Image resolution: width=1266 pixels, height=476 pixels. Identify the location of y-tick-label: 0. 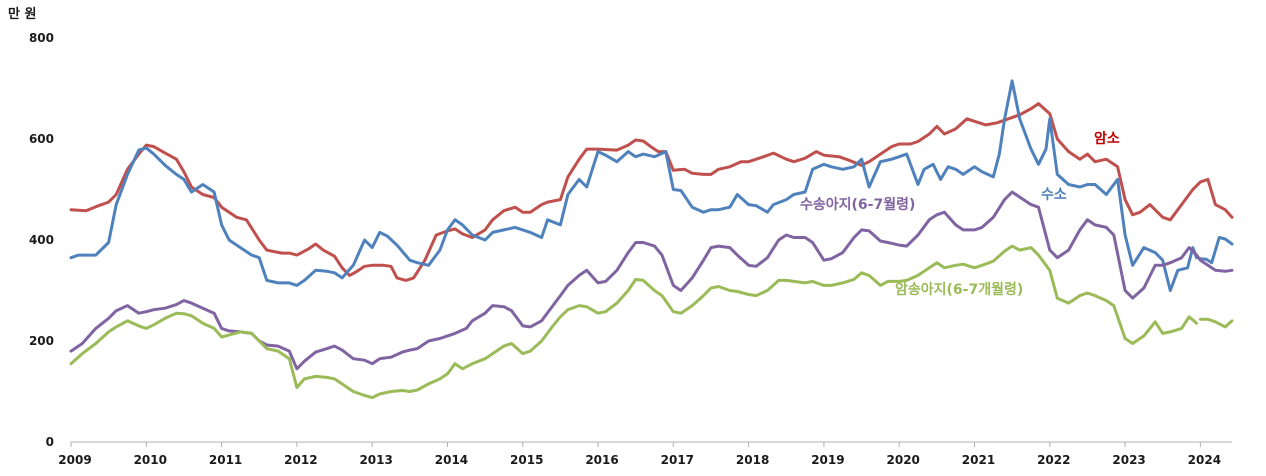
(50, 442).